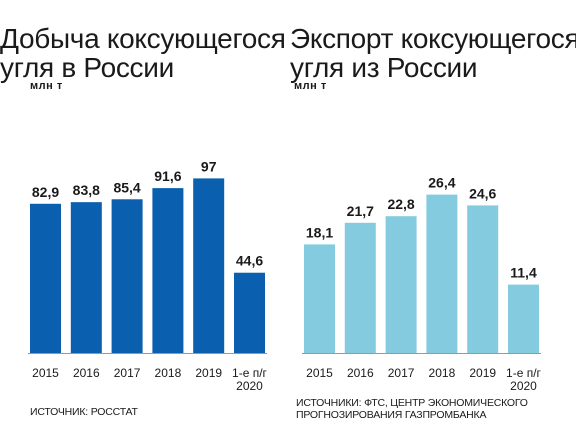 The height and width of the screenshot is (447, 576). Describe the element at coordinates (249, 386) in the screenshot. I see `production-category-label-5-line-1: 2020` at that location.